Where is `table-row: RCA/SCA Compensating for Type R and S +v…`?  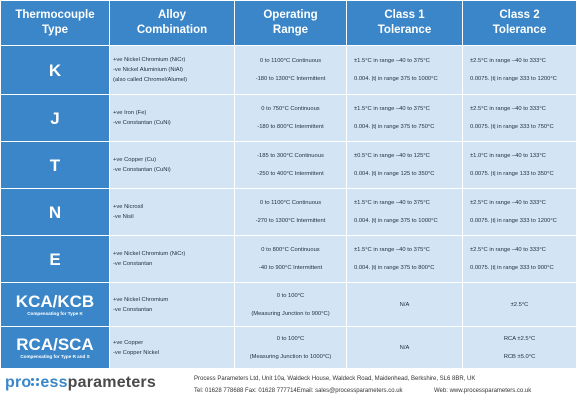
table-row: RCA/SCA Compensating for Type R and S +v… is located at coordinates (288, 347).